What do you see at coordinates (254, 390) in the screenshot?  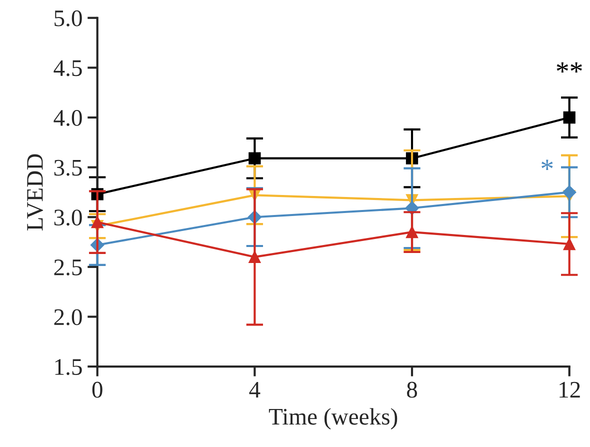 I see `x-tick-label: 4` at bounding box center [254, 390].